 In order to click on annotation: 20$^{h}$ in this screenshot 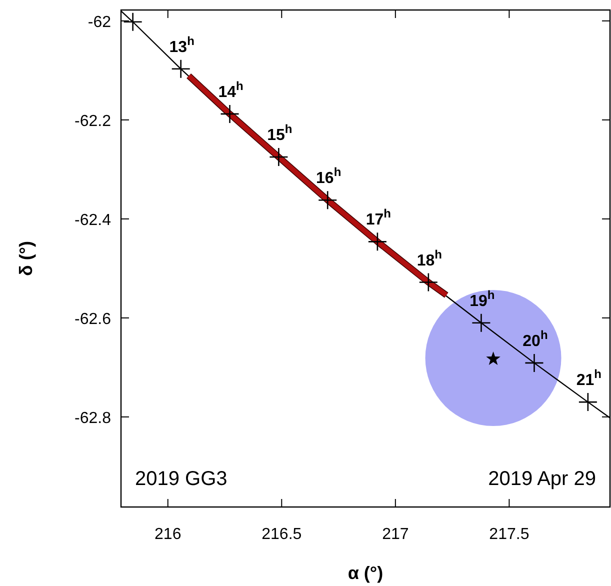, I will do `click(535, 339)`.